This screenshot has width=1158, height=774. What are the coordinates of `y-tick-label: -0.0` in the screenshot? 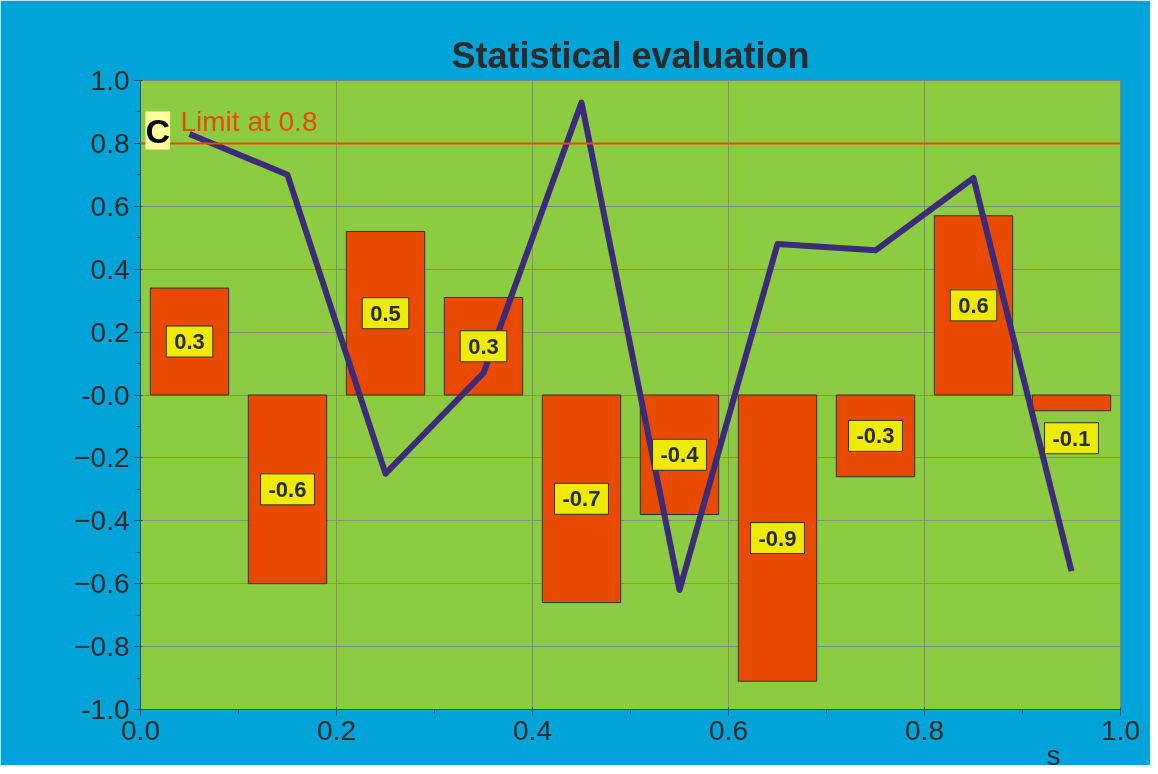 It's located at (105, 395).